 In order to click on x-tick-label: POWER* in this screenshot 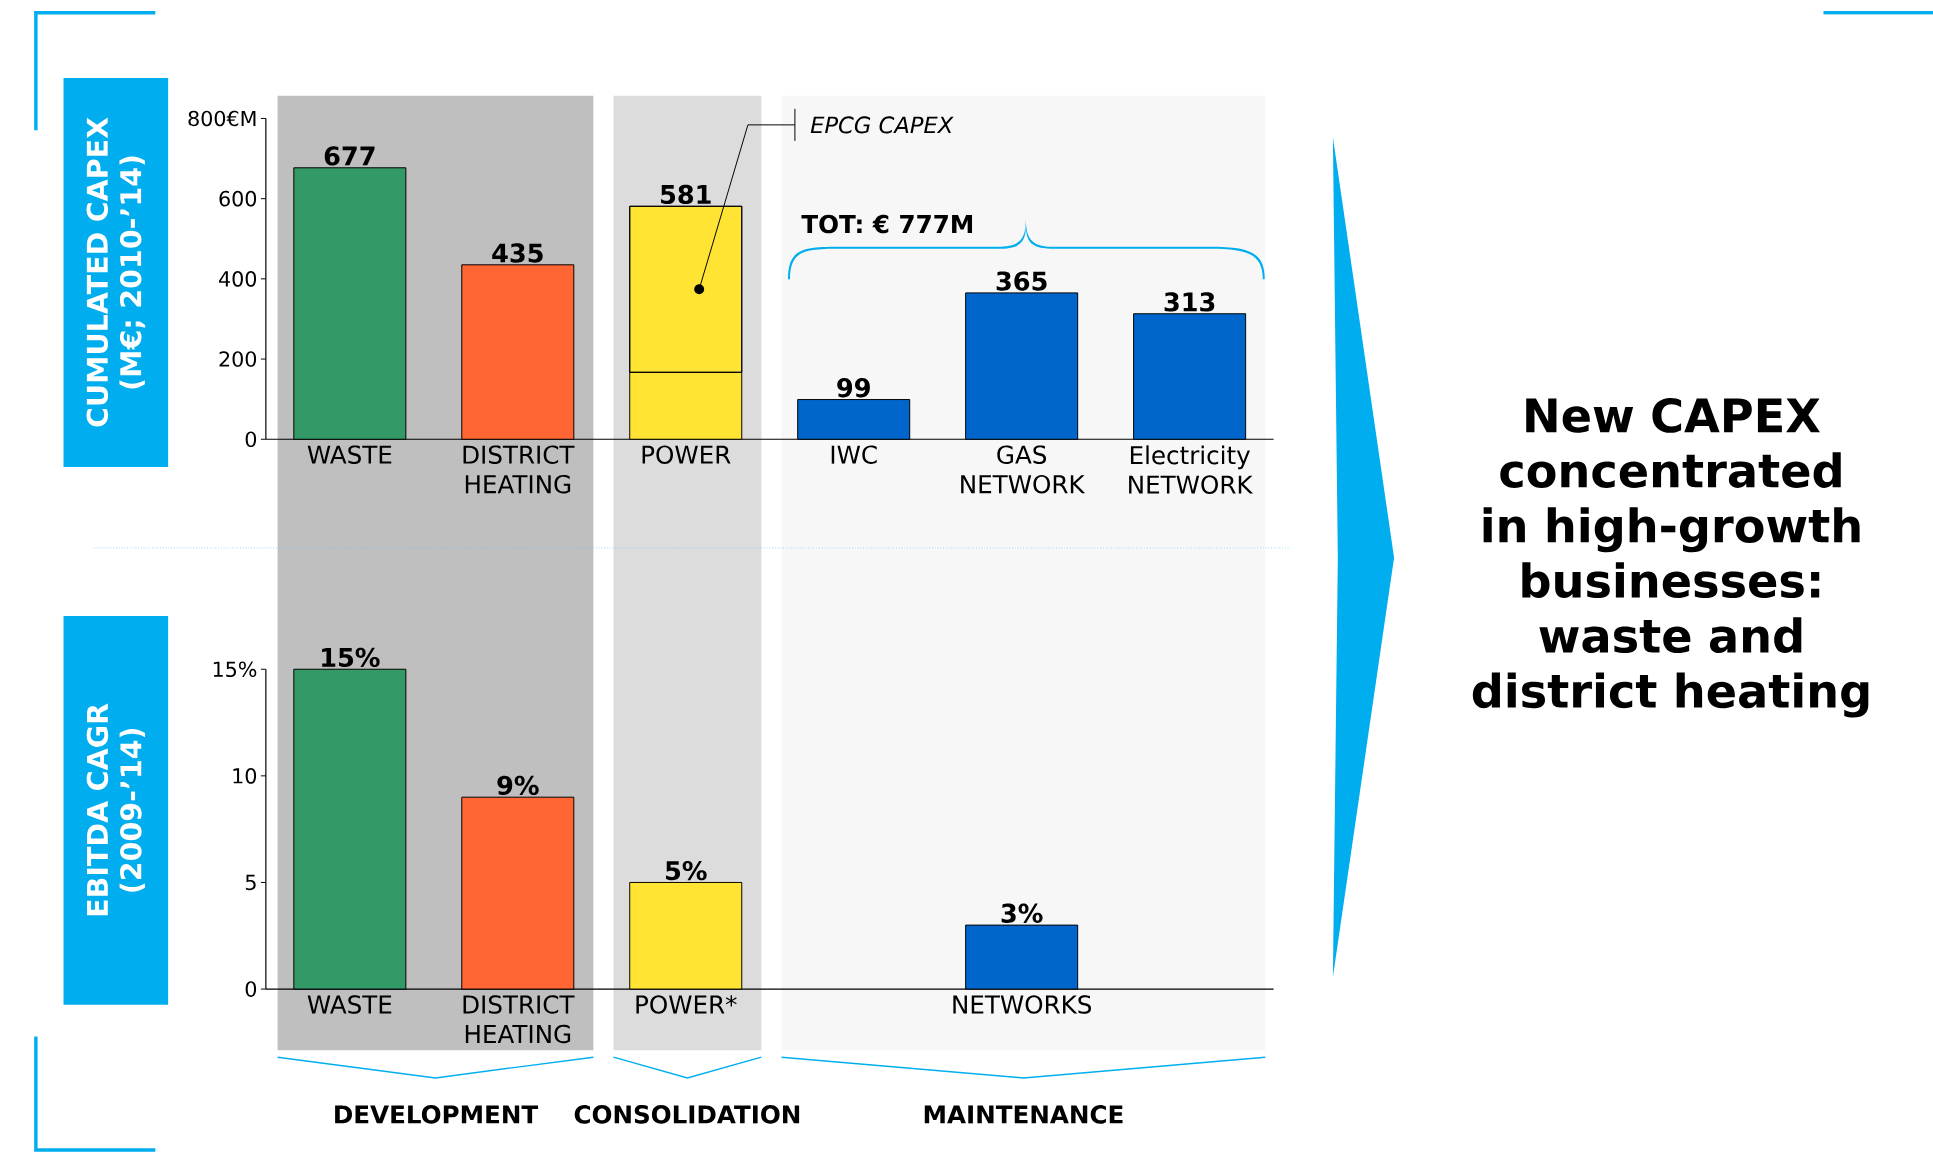, I will do `click(686, 1004)`.